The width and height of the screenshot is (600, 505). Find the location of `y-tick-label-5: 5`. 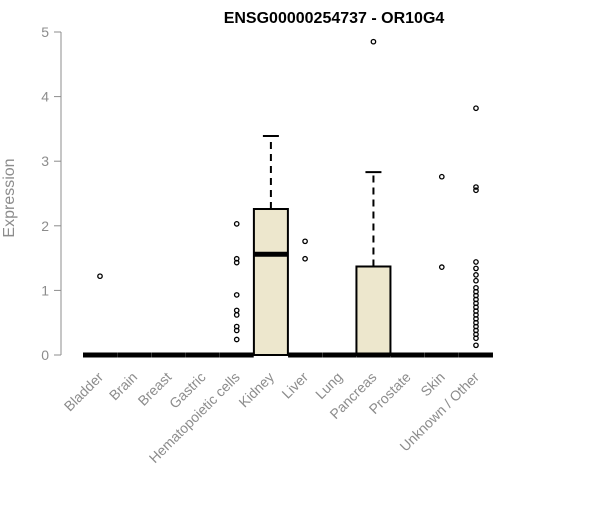

y-tick-label-5: 5 is located at coordinates (45, 32).